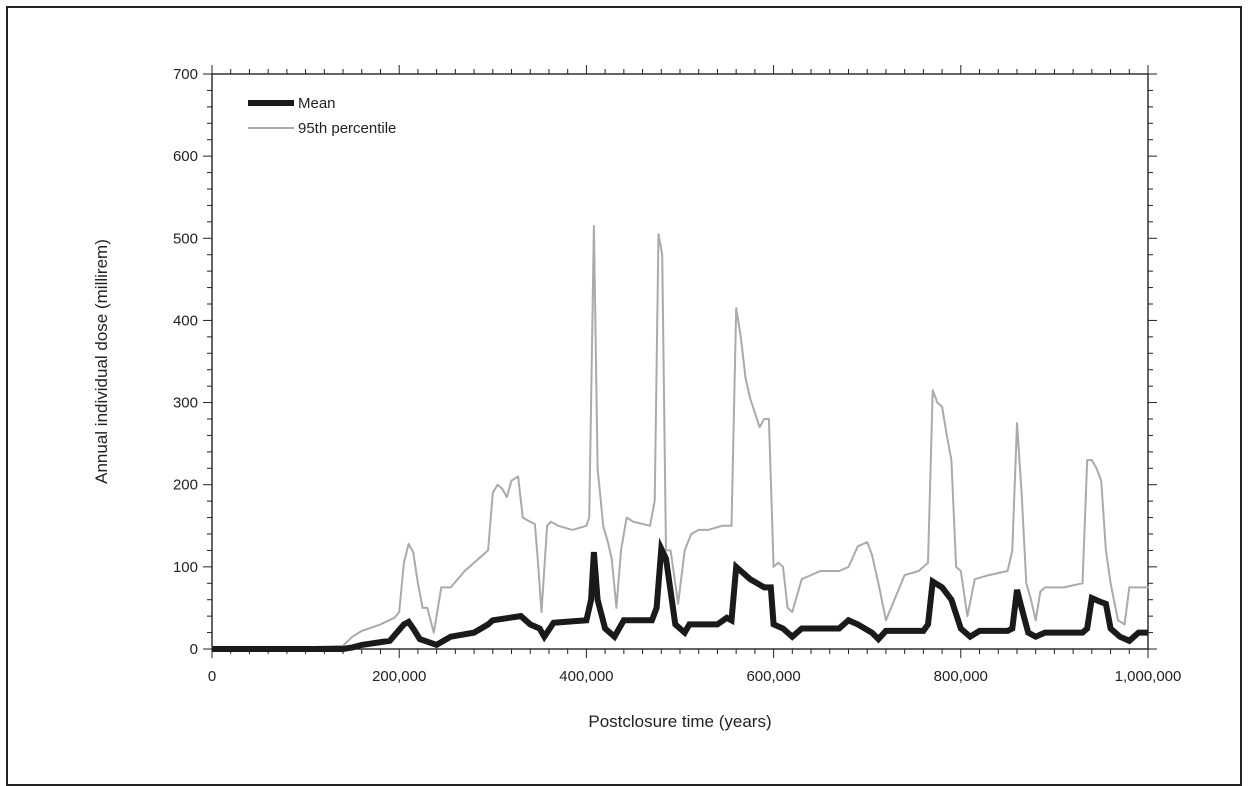 The width and height of the screenshot is (1248, 786). I want to click on y-tick-label: 300, so click(185, 403).